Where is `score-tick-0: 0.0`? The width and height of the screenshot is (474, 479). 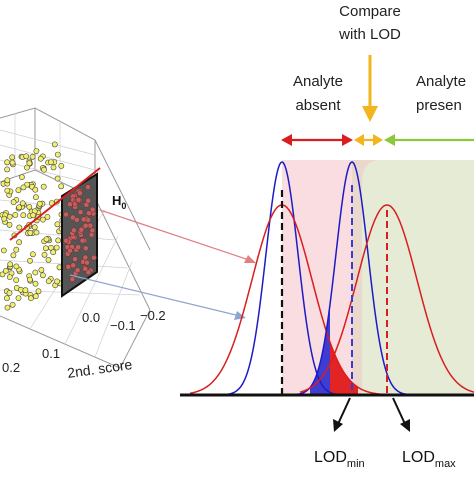 score-tick-0: 0.0 is located at coordinates (91, 317).